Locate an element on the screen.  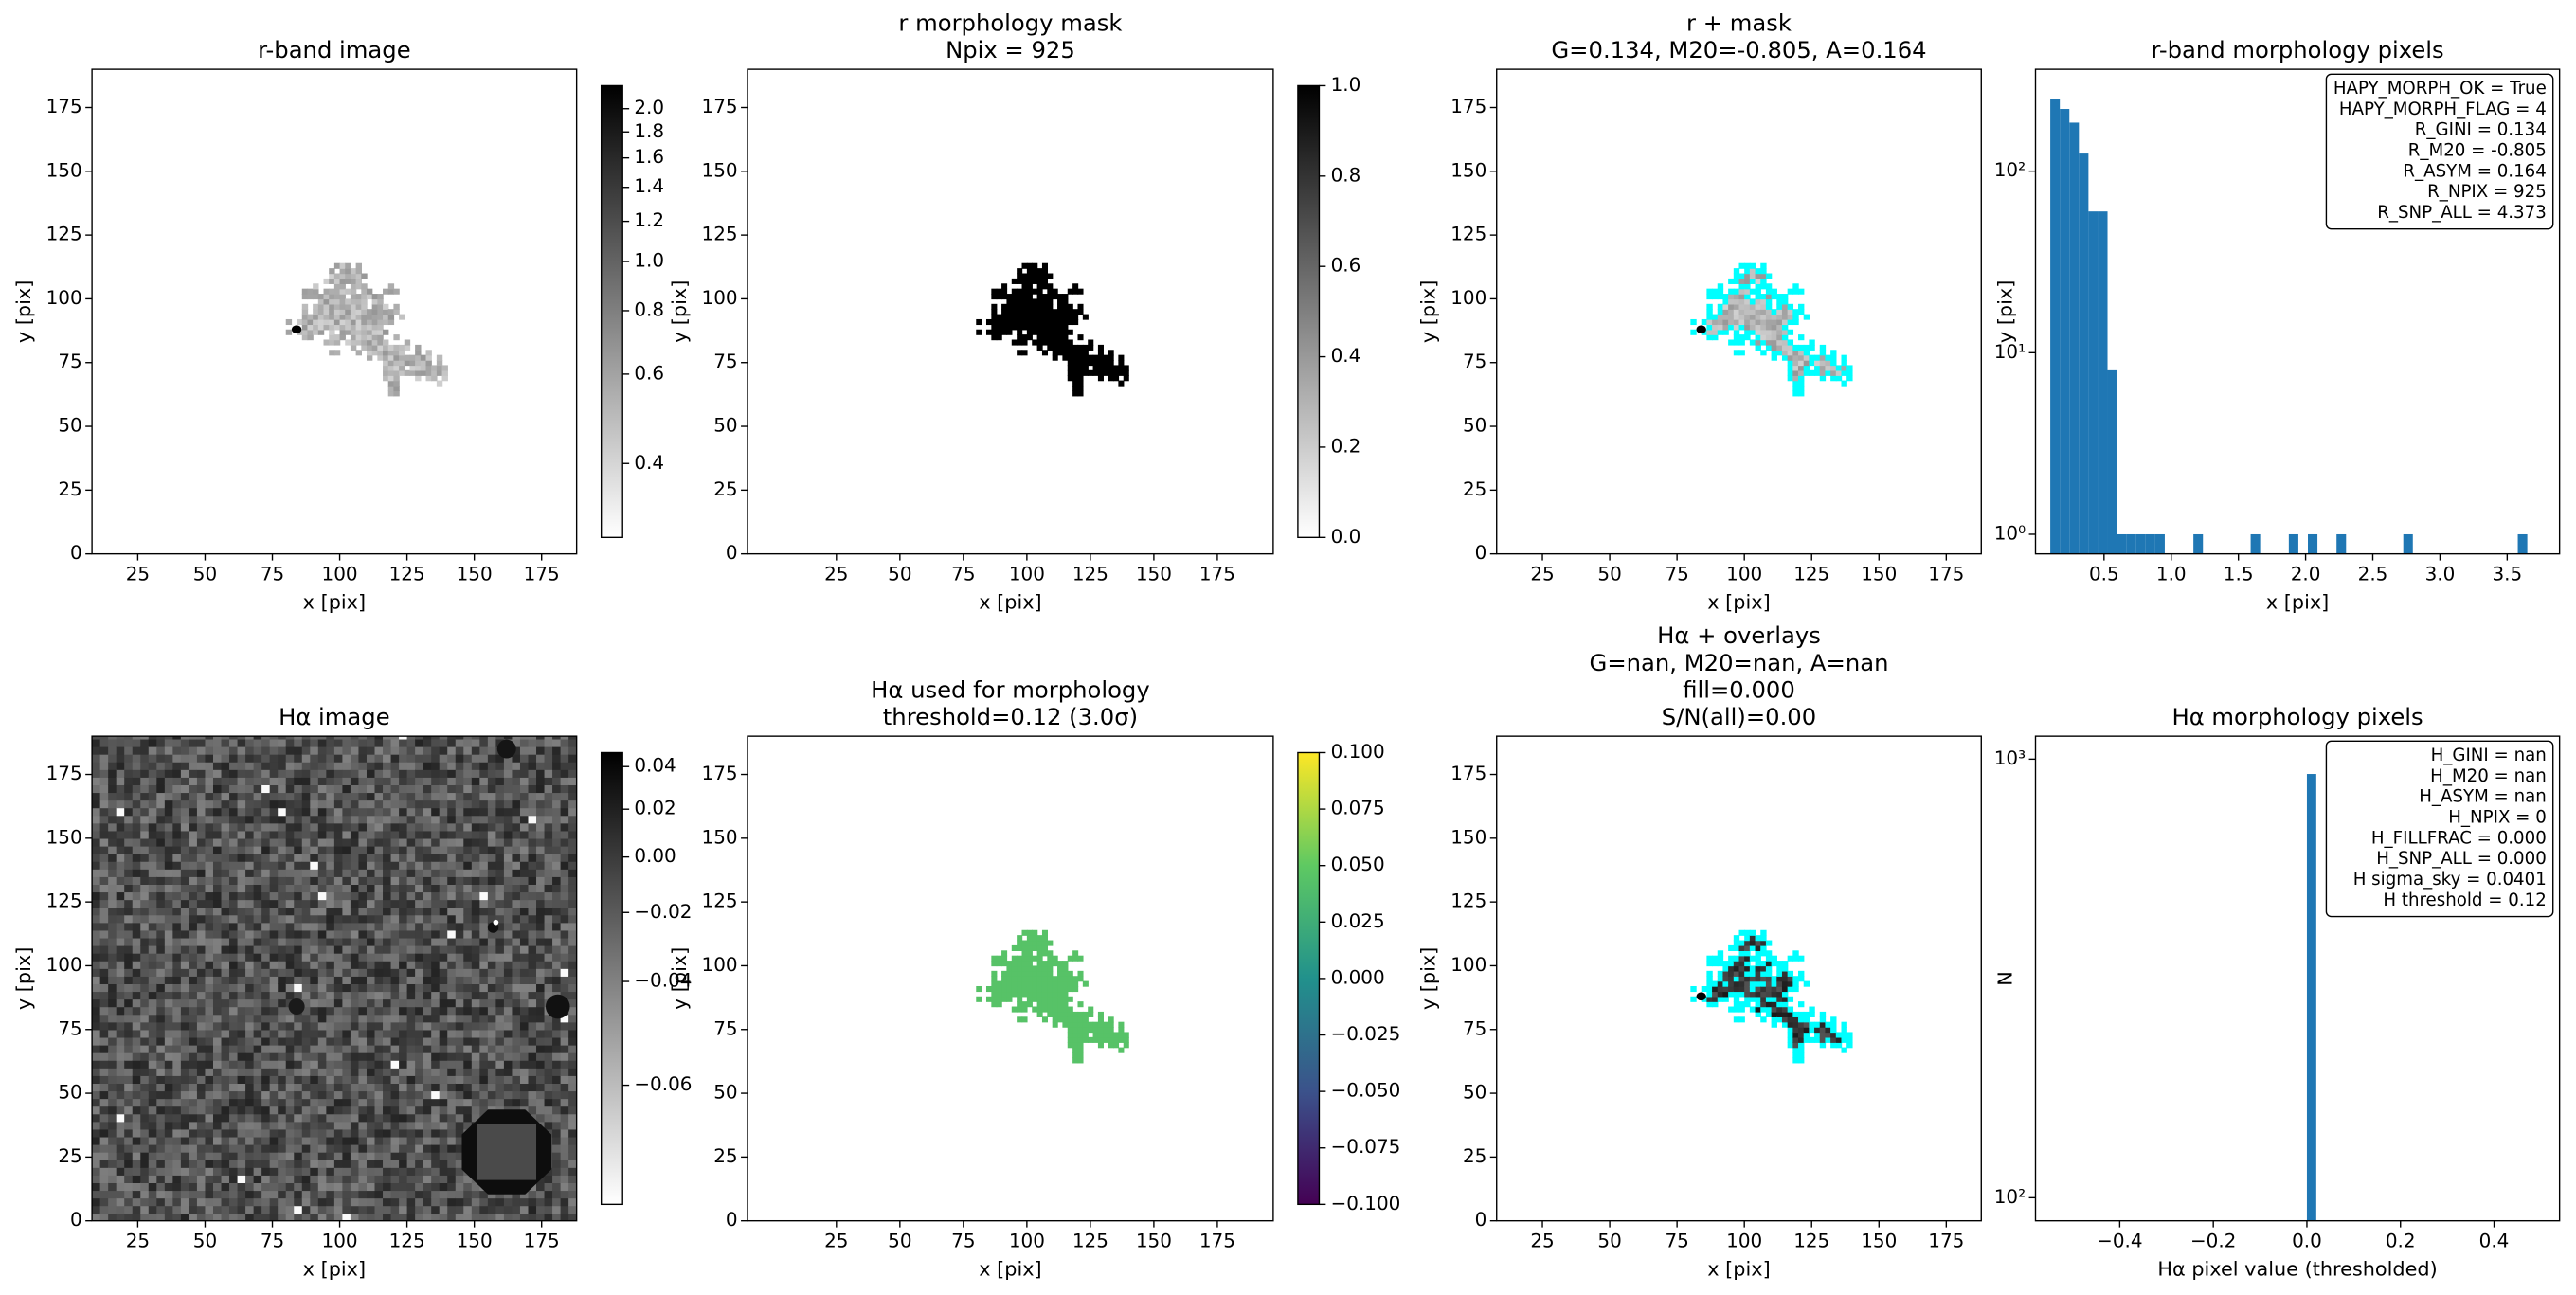
image-feature is located at coordinates (557, 1007).